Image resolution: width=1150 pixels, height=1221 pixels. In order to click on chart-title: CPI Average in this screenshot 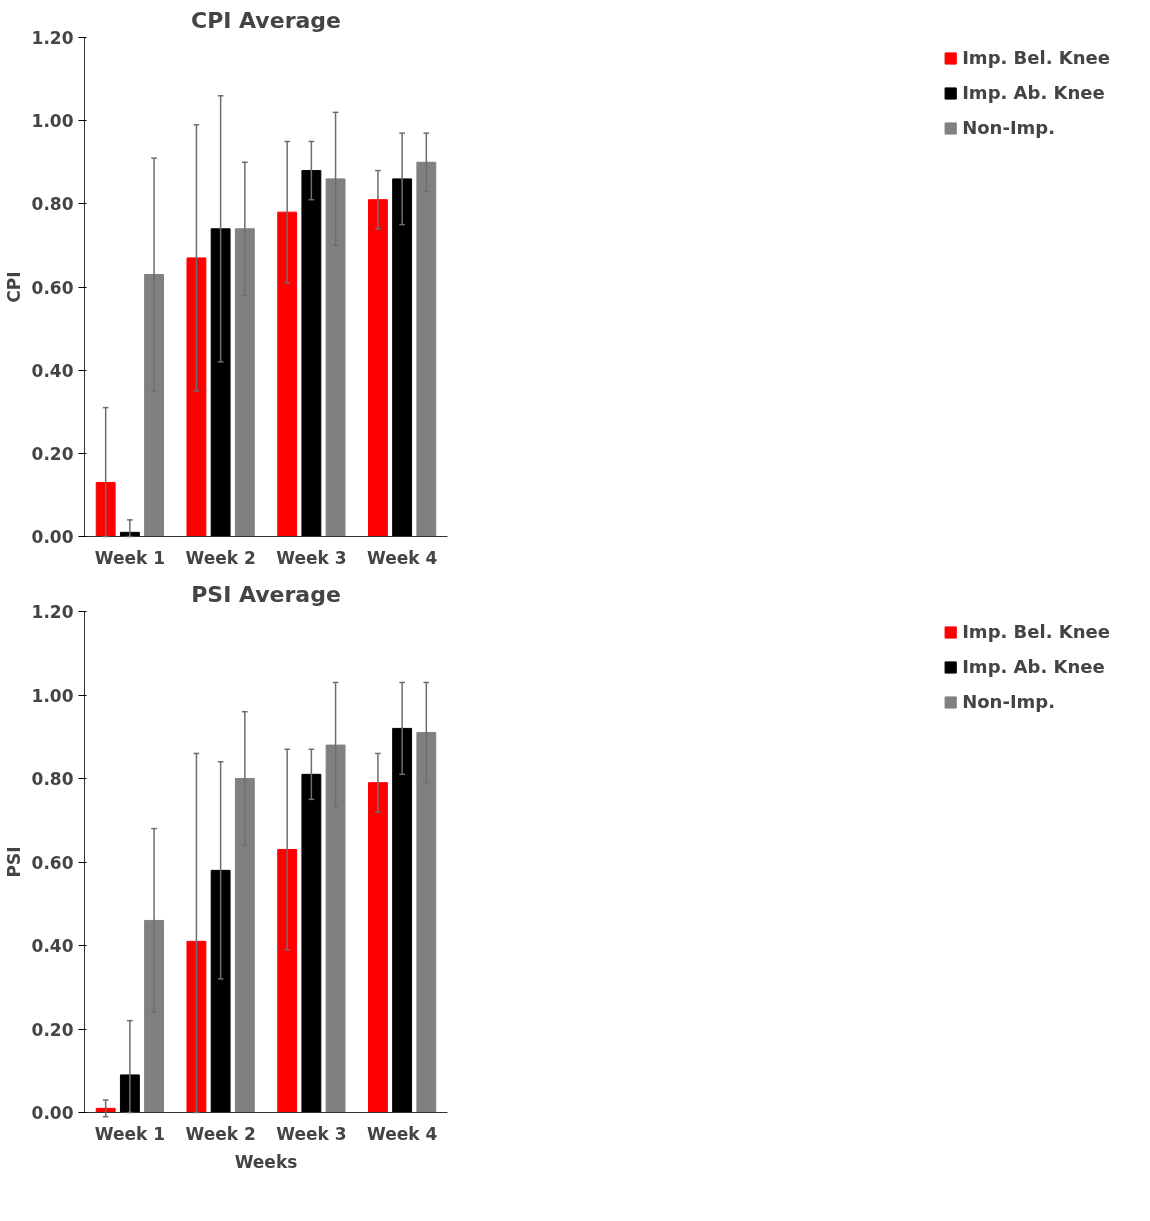, I will do `click(266, 20)`.